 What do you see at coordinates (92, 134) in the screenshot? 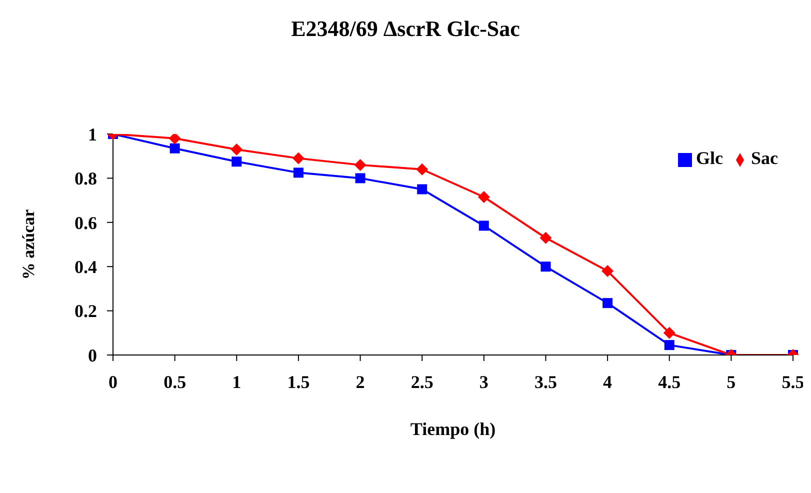
I see `y-tick-label: 1` at bounding box center [92, 134].